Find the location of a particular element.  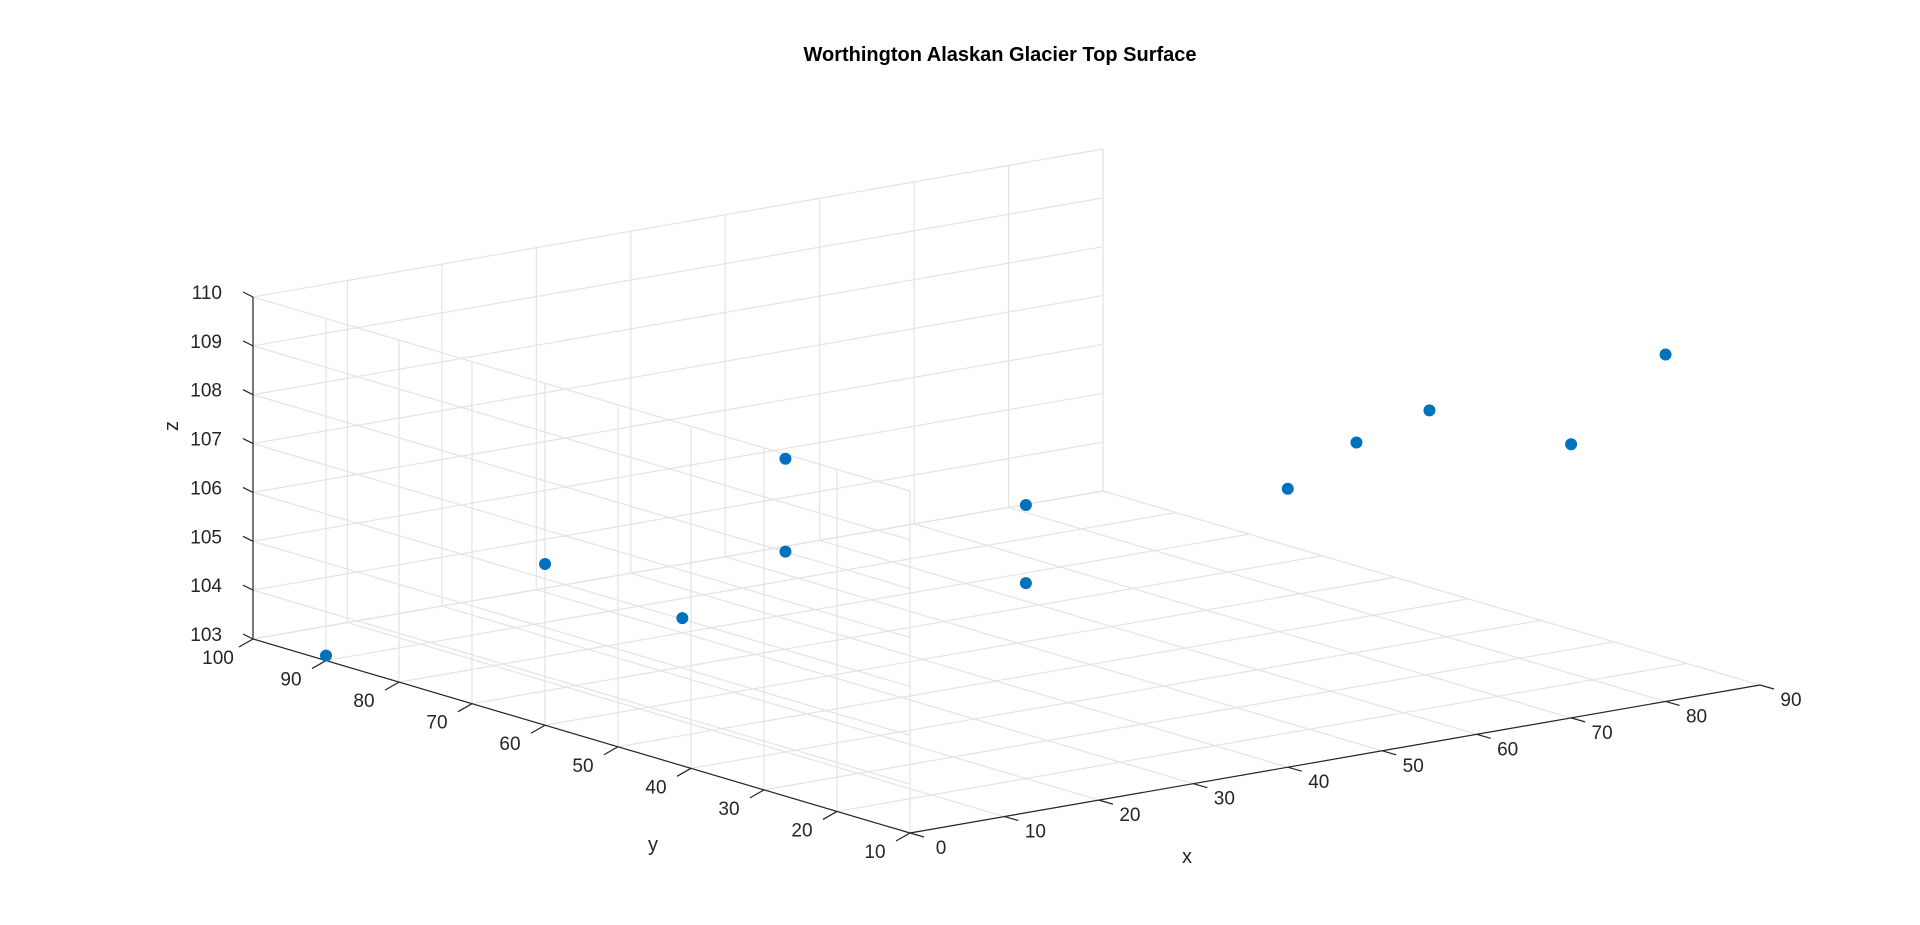

z-tick-label: 110 is located at coordinates (207, 293).